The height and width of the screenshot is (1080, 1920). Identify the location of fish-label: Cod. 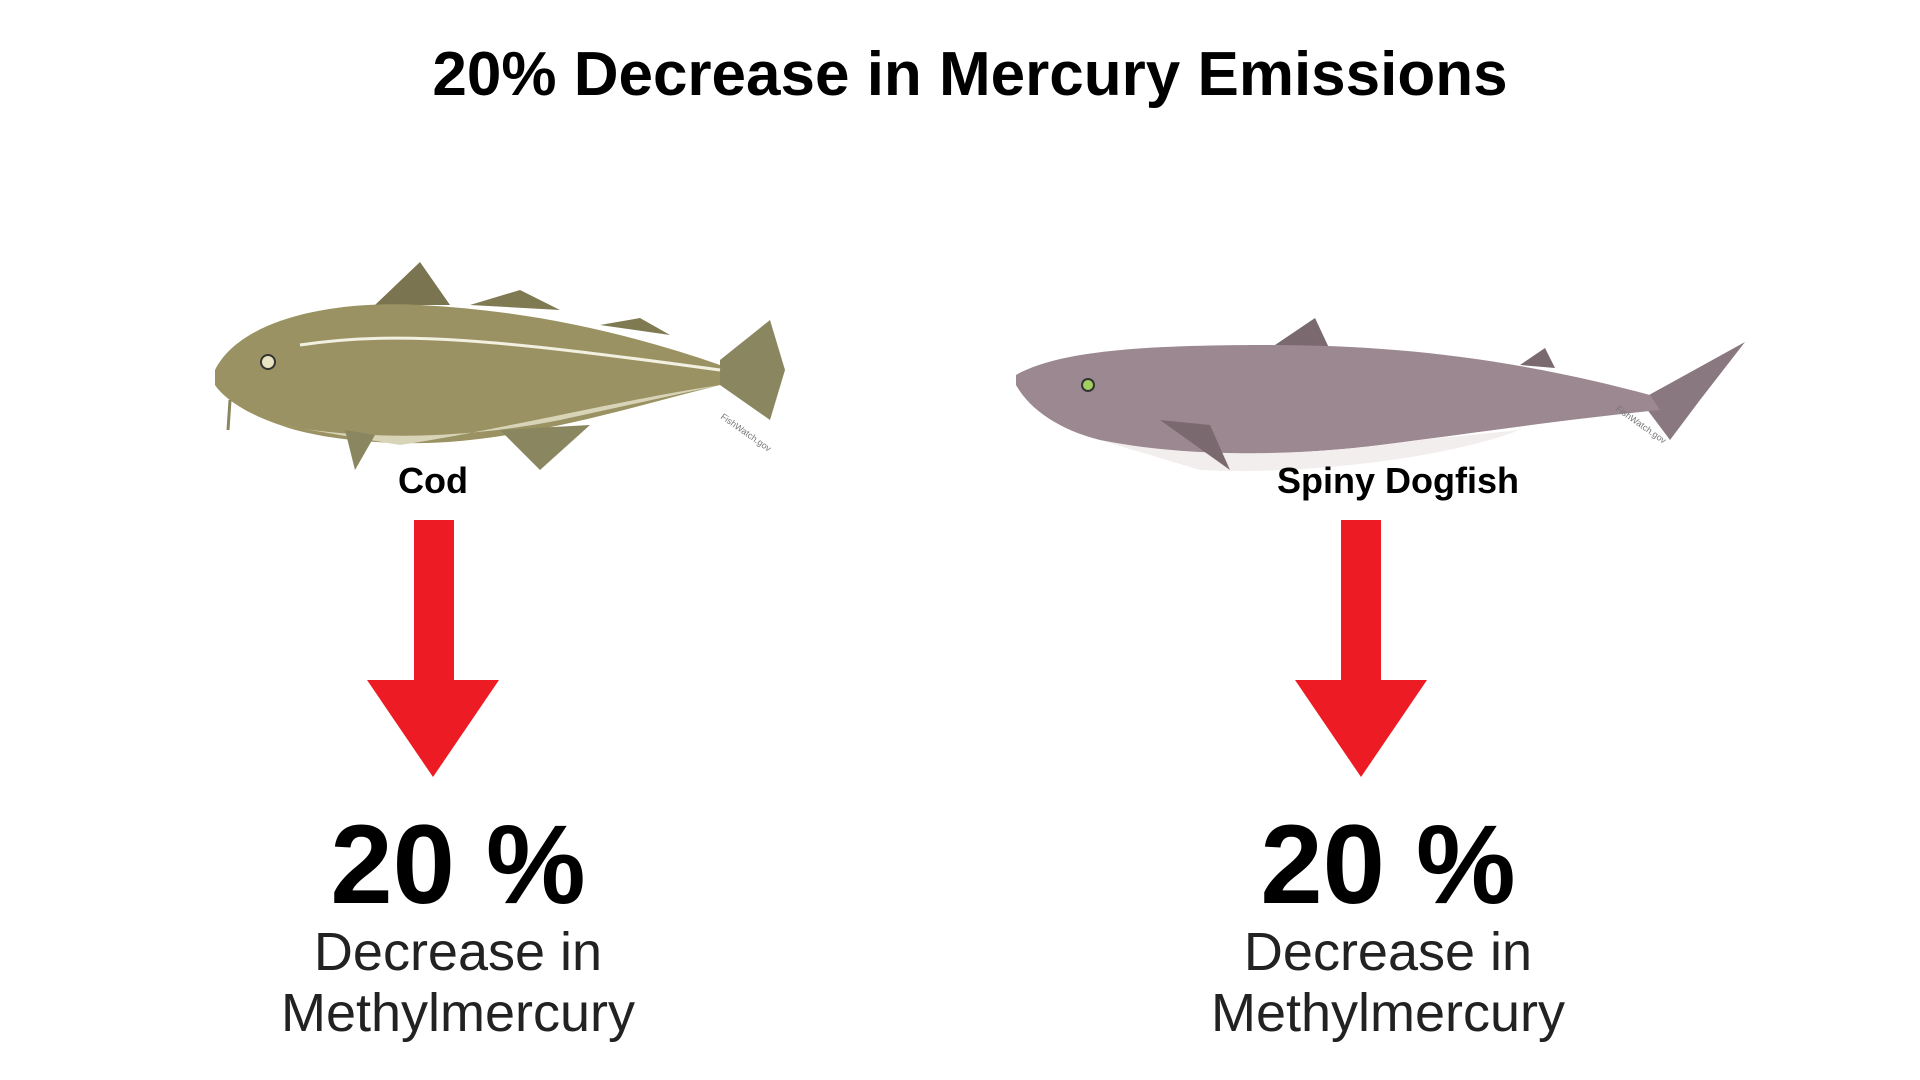
(433, 480).